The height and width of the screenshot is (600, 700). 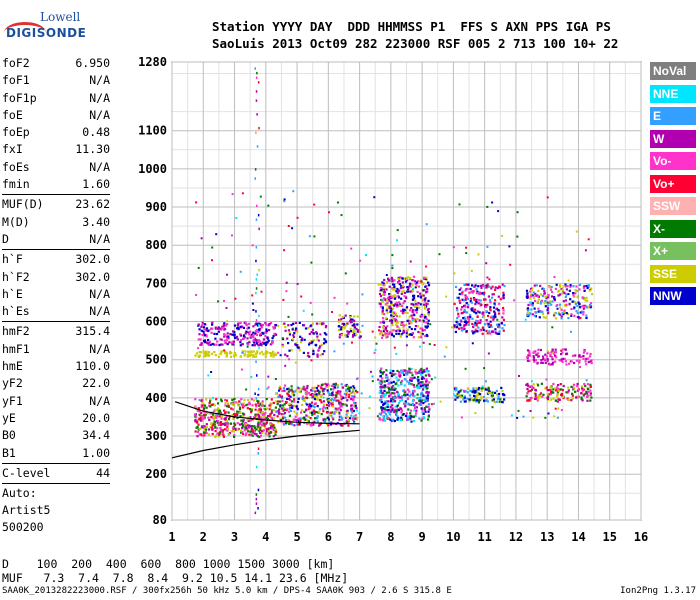 I want to click on y-tick-label: 800, so click(x=156, y=245).